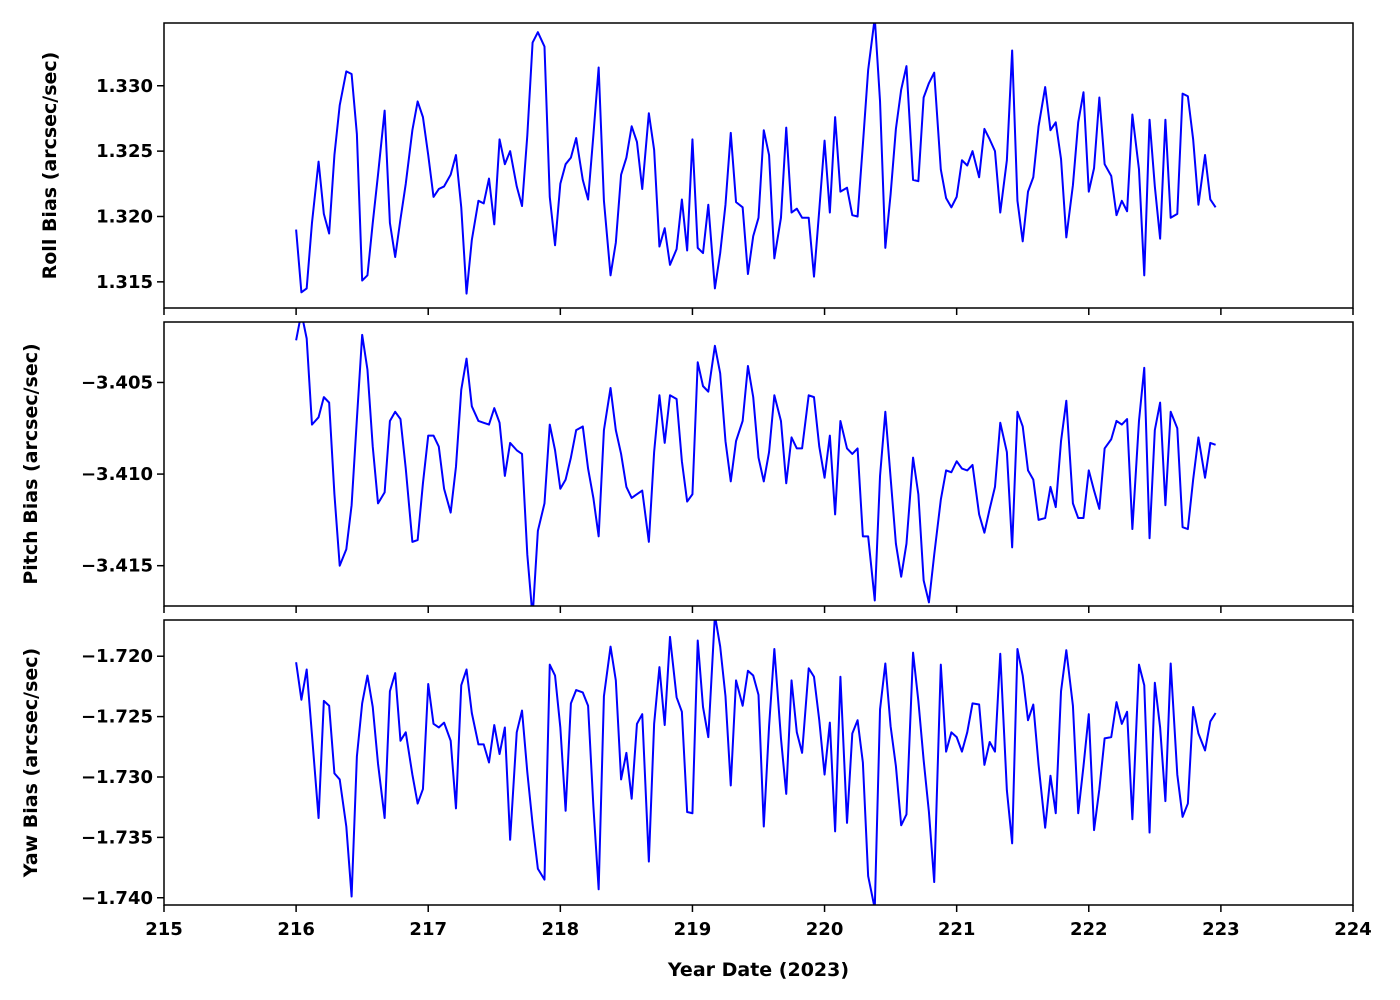  I want to click on x-tick-label: 217, so click(428, 929).